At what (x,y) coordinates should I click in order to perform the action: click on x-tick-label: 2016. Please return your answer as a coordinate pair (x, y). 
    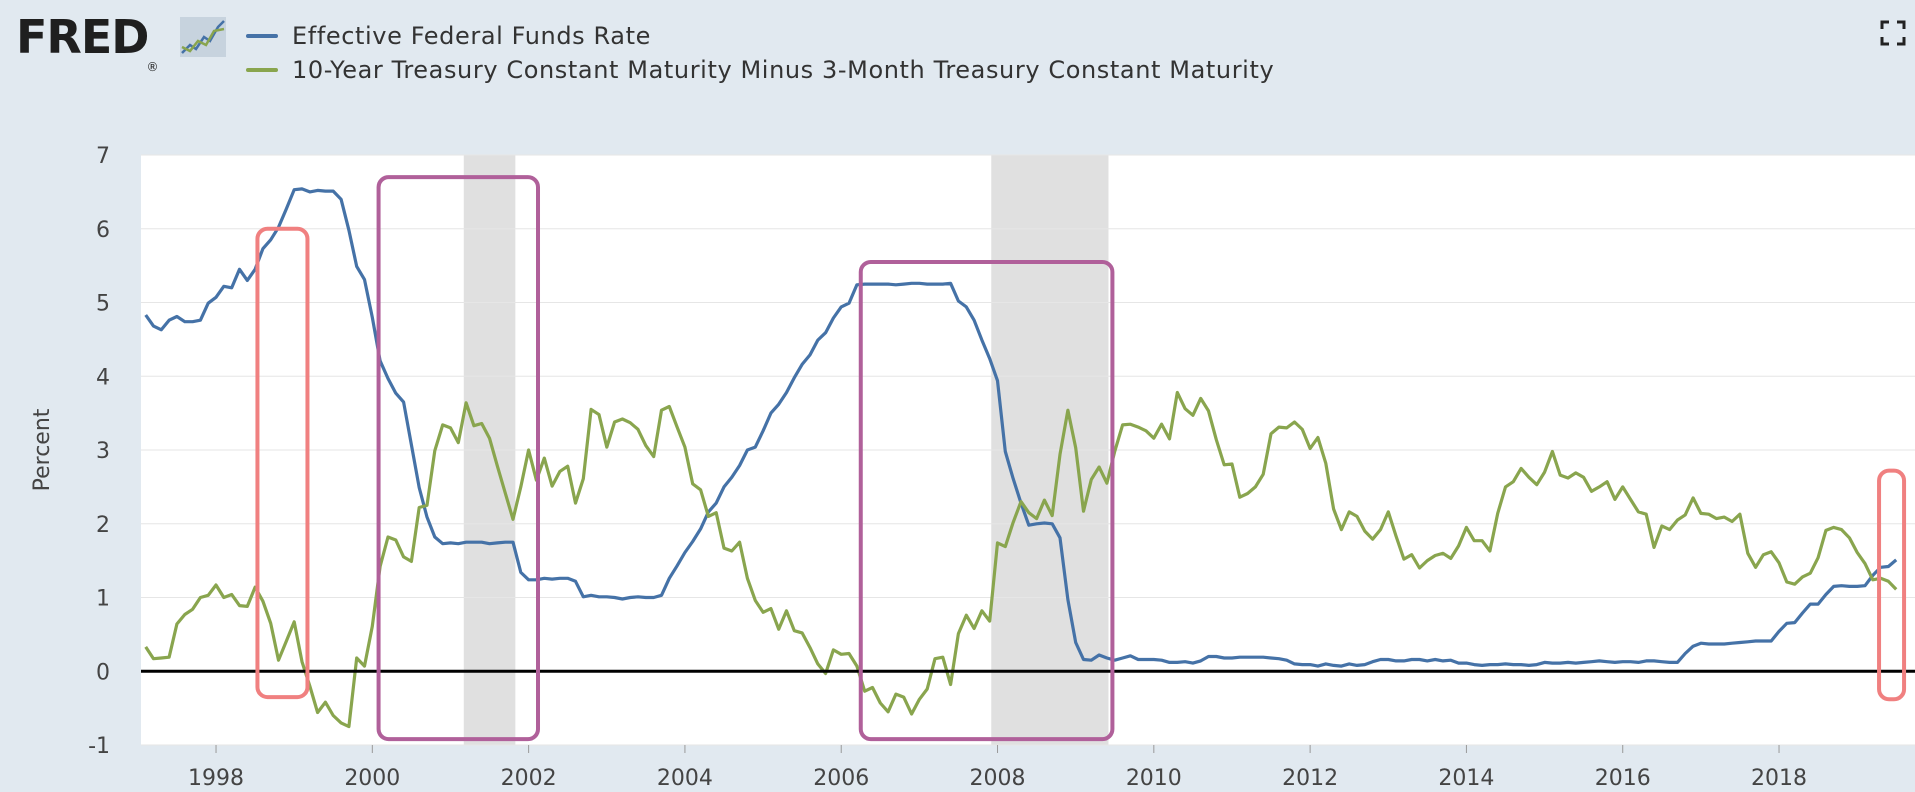
    Looking at the image, I should click on (1623, 778).